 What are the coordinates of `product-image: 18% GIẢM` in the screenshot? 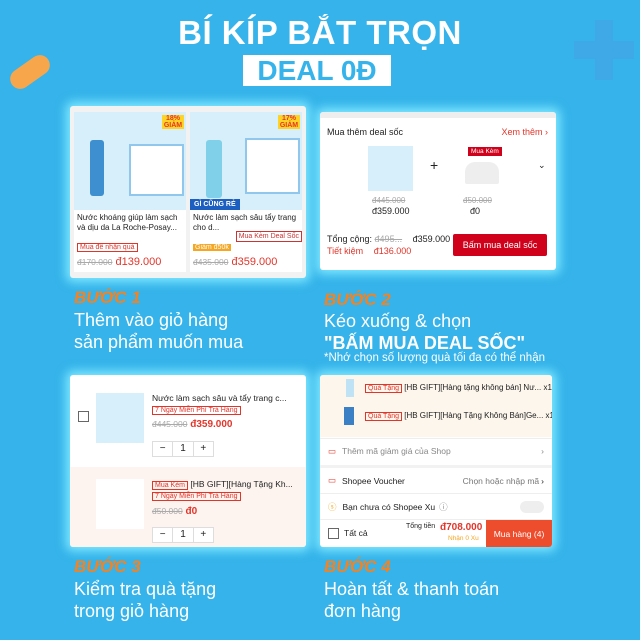 It's located at (130, 161).